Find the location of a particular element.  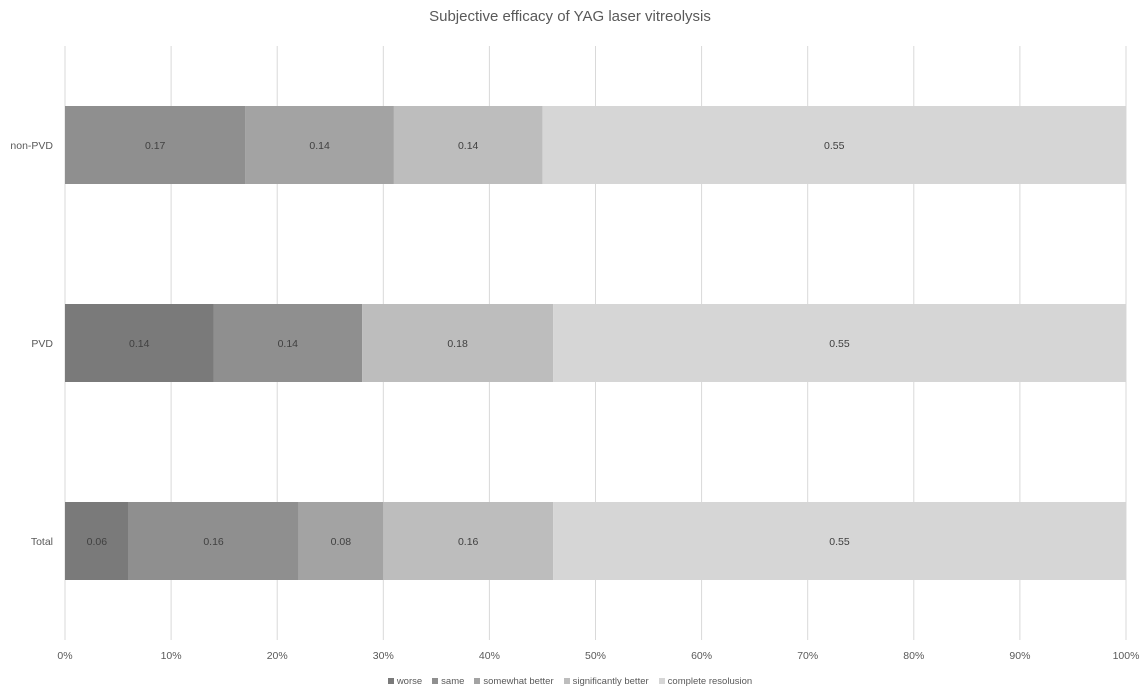

legend-label: same is located at coordinates (453, 681).